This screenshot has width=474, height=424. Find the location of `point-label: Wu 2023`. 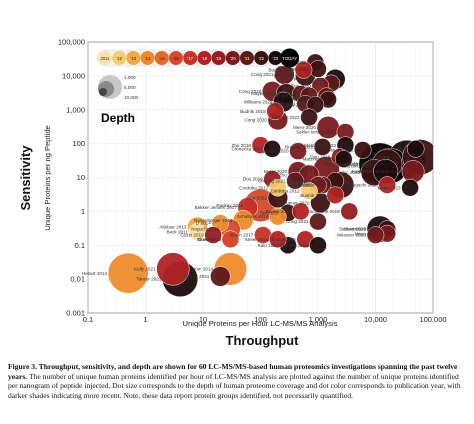

point-label: Wu 2023 is located at coordinates (378, 159).